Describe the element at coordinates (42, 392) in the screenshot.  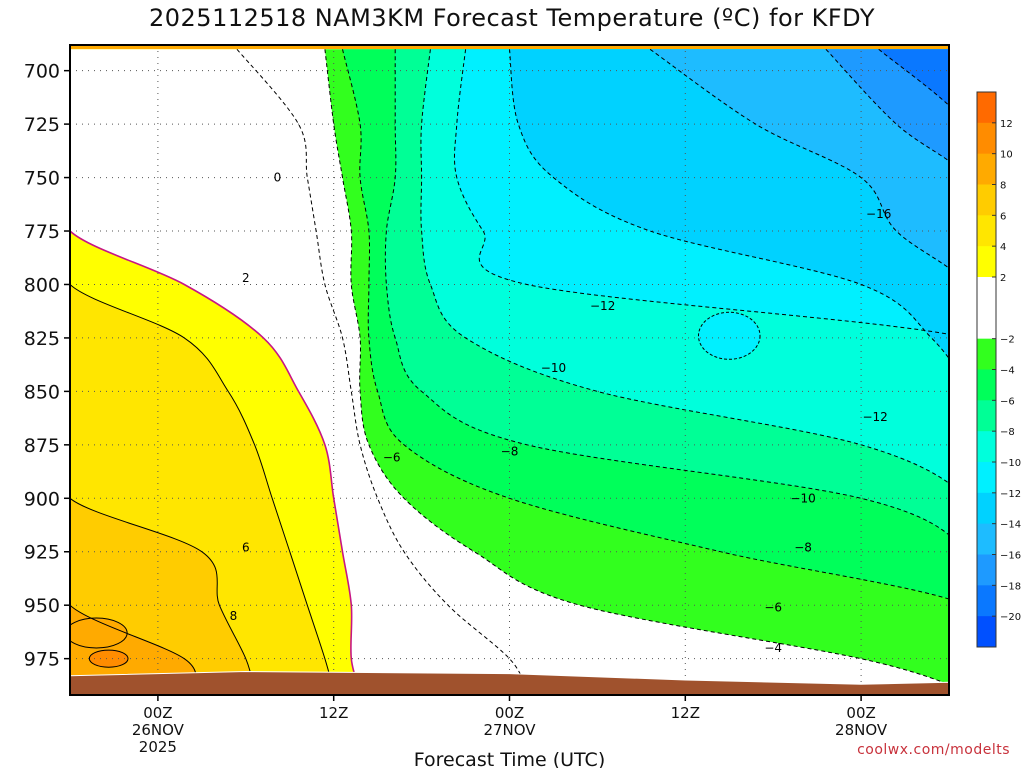
I see `y-tick-label: 850` at that location.